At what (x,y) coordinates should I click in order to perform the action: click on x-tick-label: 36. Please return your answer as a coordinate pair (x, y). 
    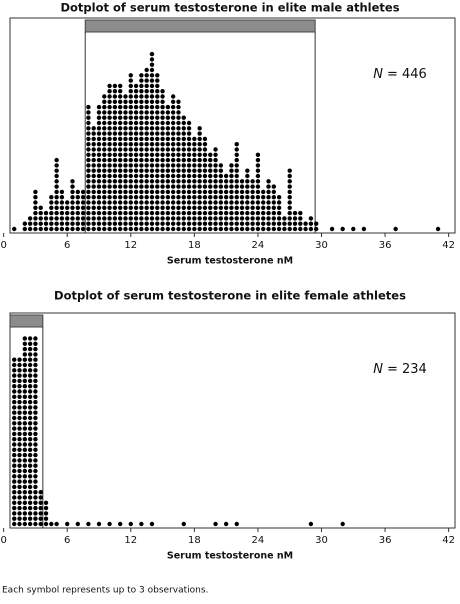
    Looking at the image, I should click on (385, 245).